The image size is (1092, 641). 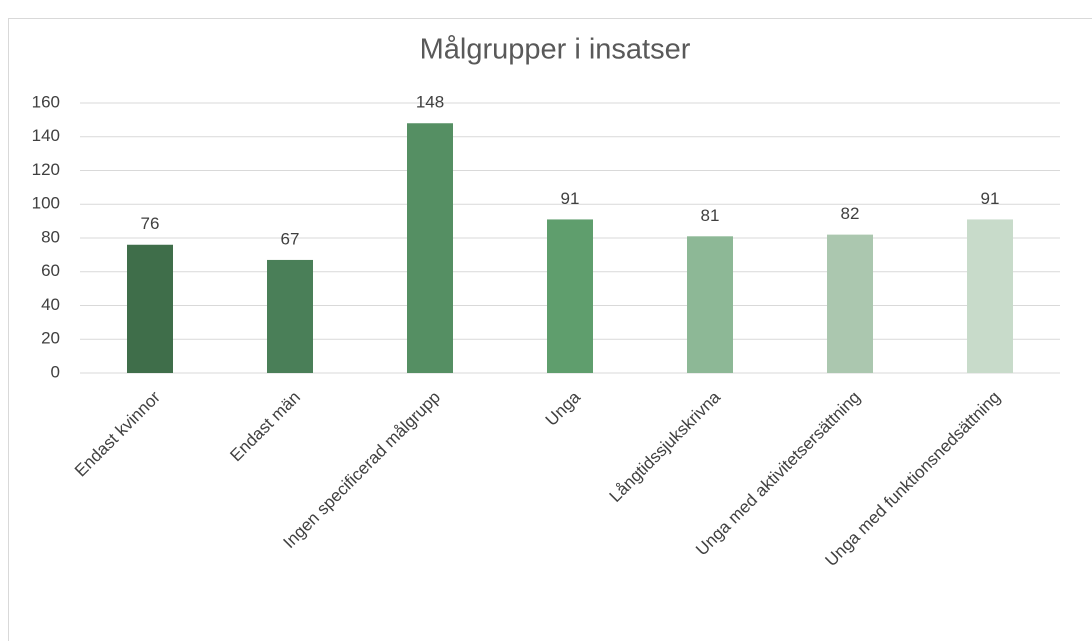 What do you see at coordinates (555, 50) in the screenshot?
I see `chart-title: Målgrupper i insatser` at bounding box center [555, 50].